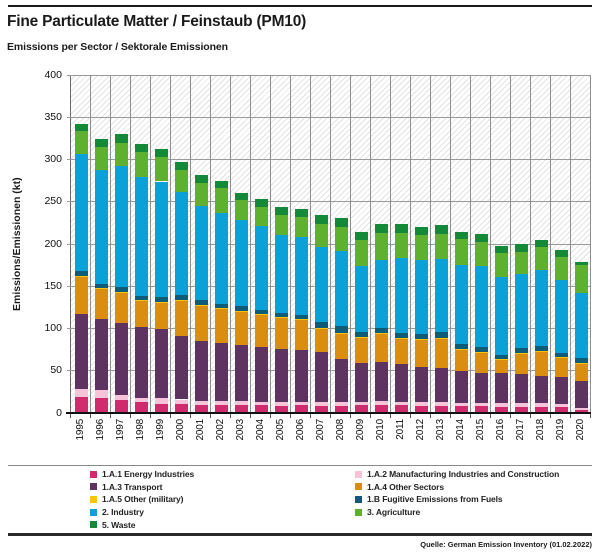 The width and height of the screenshot is (600, 559). I want to click on x-tick-label-text: 2020, so click(580, 430).